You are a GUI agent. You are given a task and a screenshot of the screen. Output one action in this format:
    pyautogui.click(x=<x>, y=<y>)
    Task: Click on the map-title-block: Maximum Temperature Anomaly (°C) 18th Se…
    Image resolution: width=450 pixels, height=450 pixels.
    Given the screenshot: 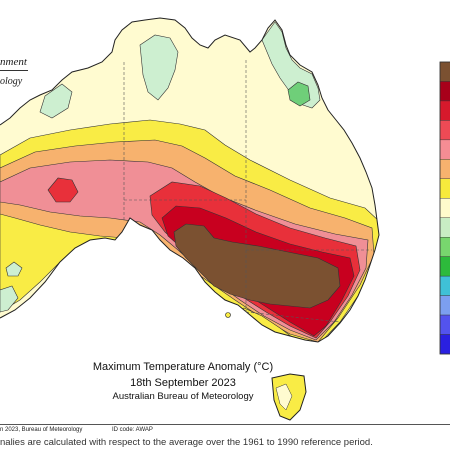 What is the action you would take?
    pyautogui.click(x=183, y=381)
    